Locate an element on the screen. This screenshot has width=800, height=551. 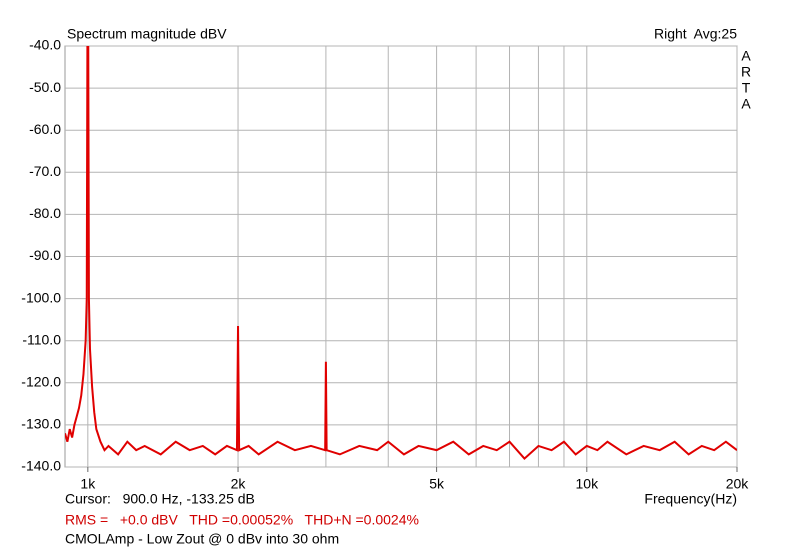
channel-info: Right Avg:25 is located at coordinates (695, 34).